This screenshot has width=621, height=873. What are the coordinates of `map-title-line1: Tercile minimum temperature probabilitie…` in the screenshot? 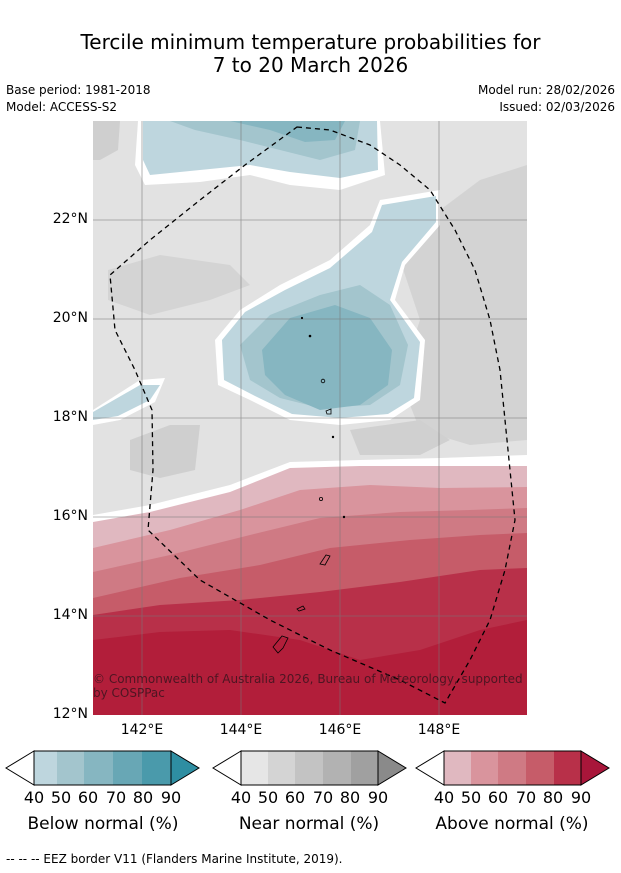 It's located at (310, 42).